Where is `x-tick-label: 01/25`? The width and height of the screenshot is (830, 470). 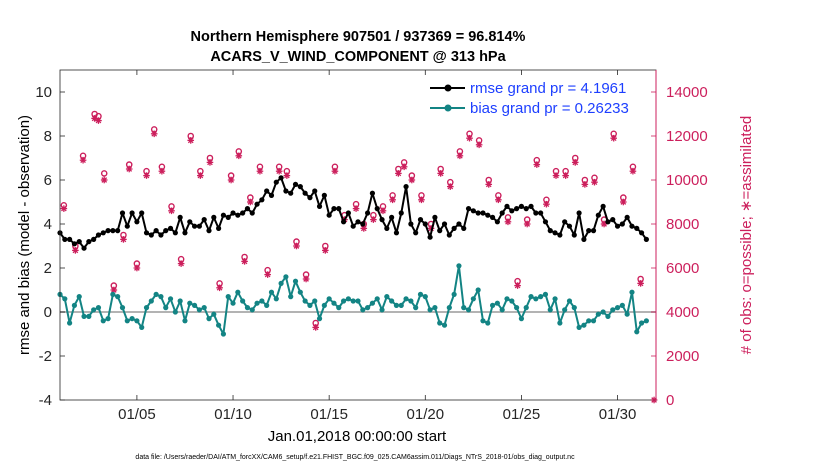 x-tick-label: 01/25 is located at coordinates (522, 414).